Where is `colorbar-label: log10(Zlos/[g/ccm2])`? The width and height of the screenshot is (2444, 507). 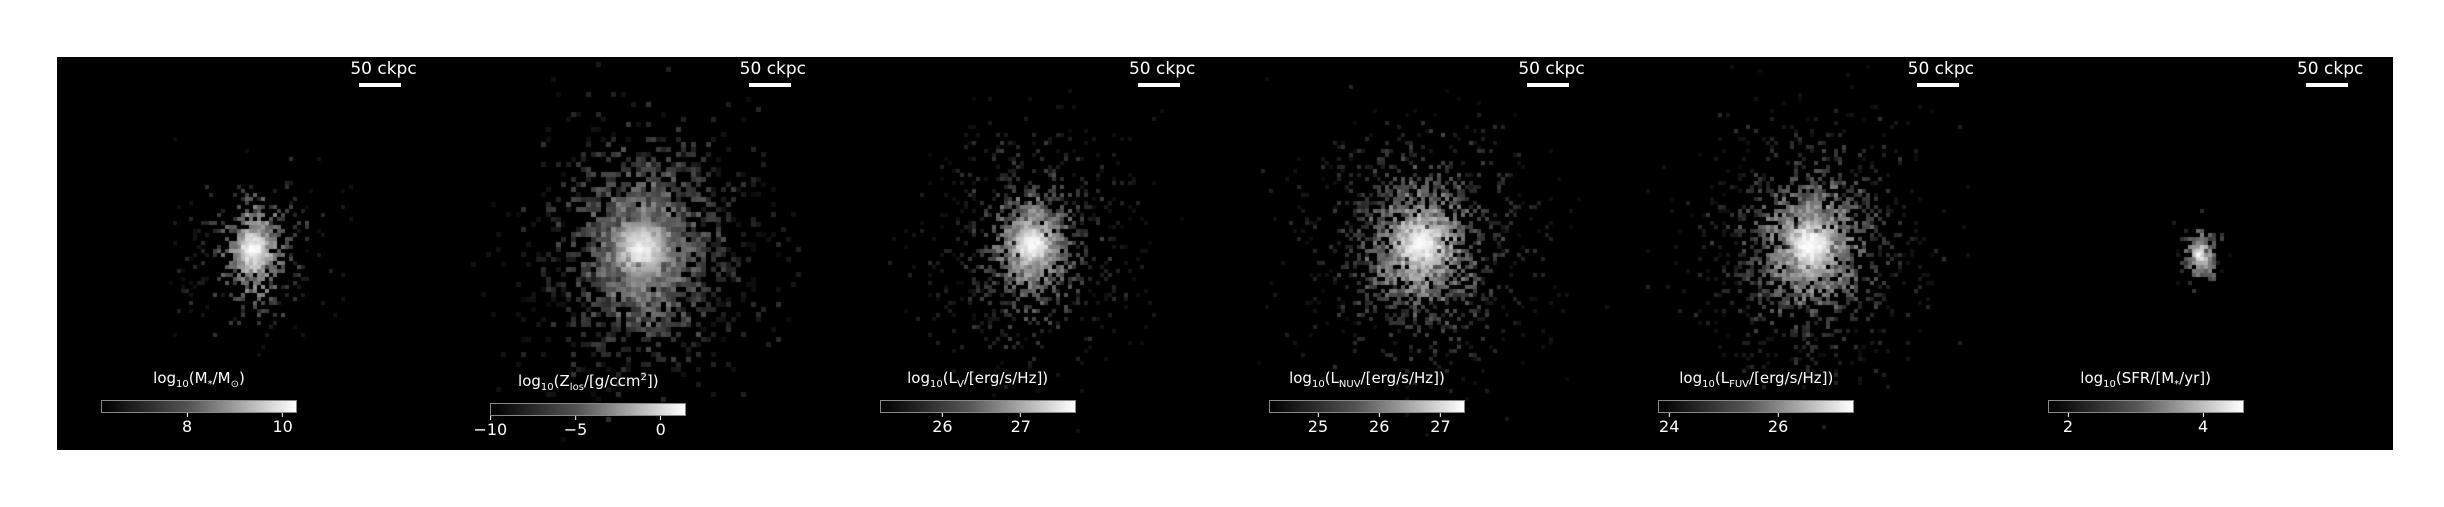 colorbar-label: log10(Zlos/[g/ccm2]) is located at coordinates (588, 383).